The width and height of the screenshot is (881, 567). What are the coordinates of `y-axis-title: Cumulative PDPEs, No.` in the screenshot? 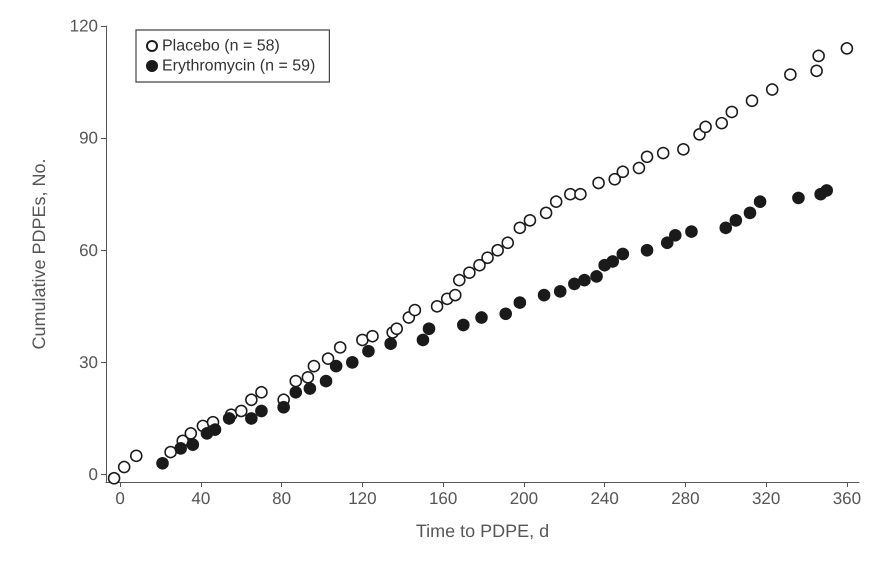 It's located at (39, 254).